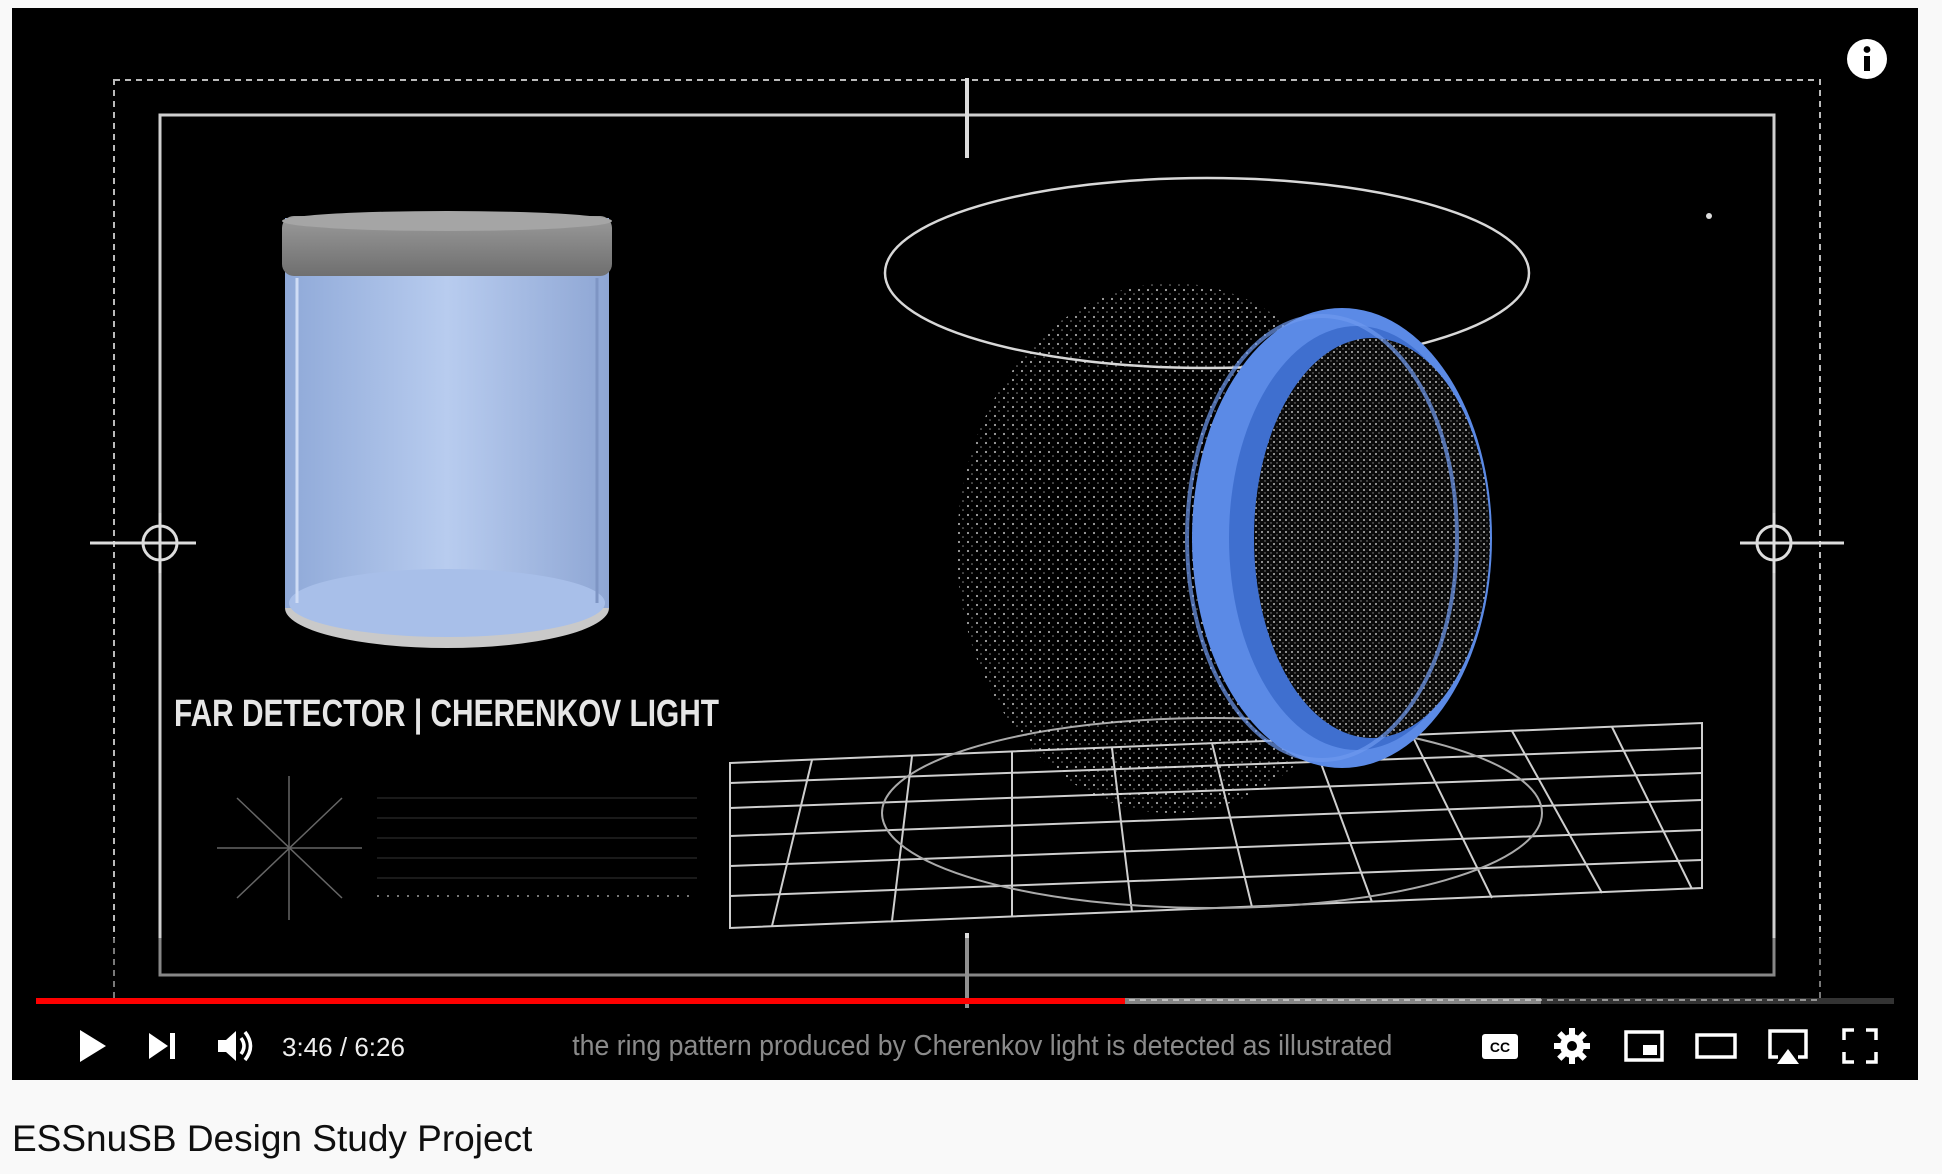 This screenshot has height=1174, width=1942. I want to click on time-display: 3:46 / 6:26, so click(343, 1047).